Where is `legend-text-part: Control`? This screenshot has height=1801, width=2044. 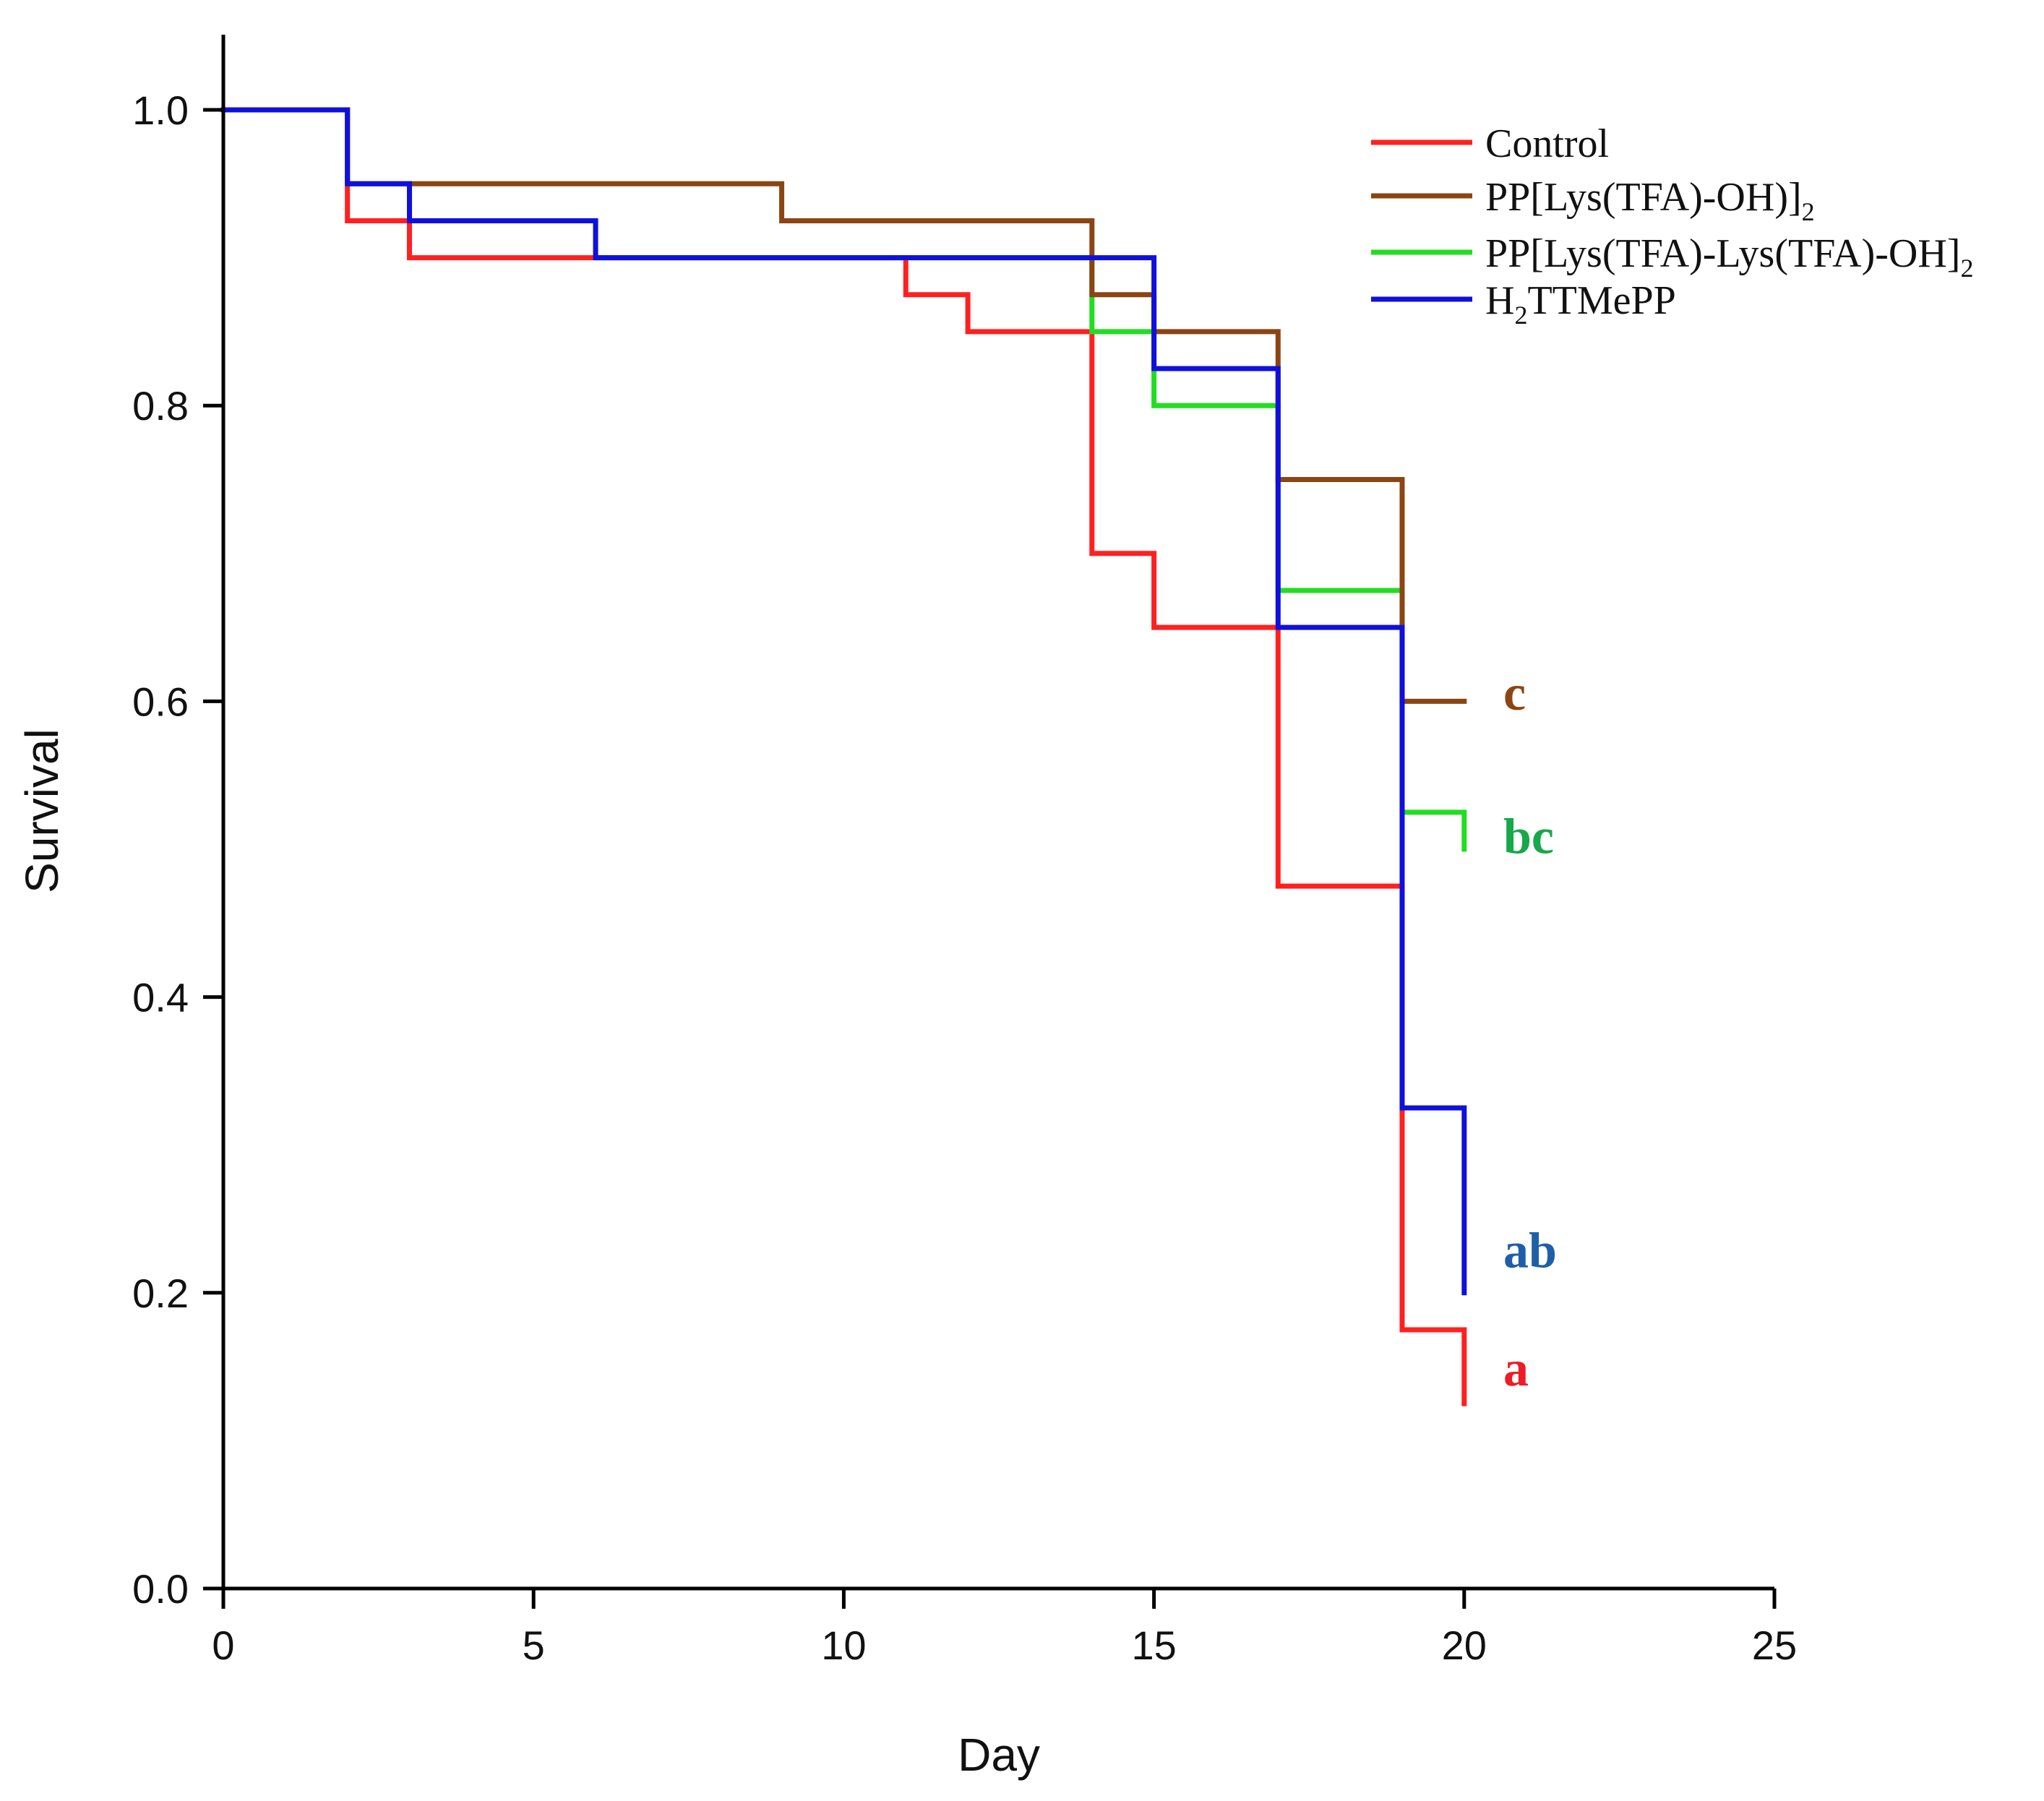 legend-text-part: Control is located at coordinates (1547, 143).